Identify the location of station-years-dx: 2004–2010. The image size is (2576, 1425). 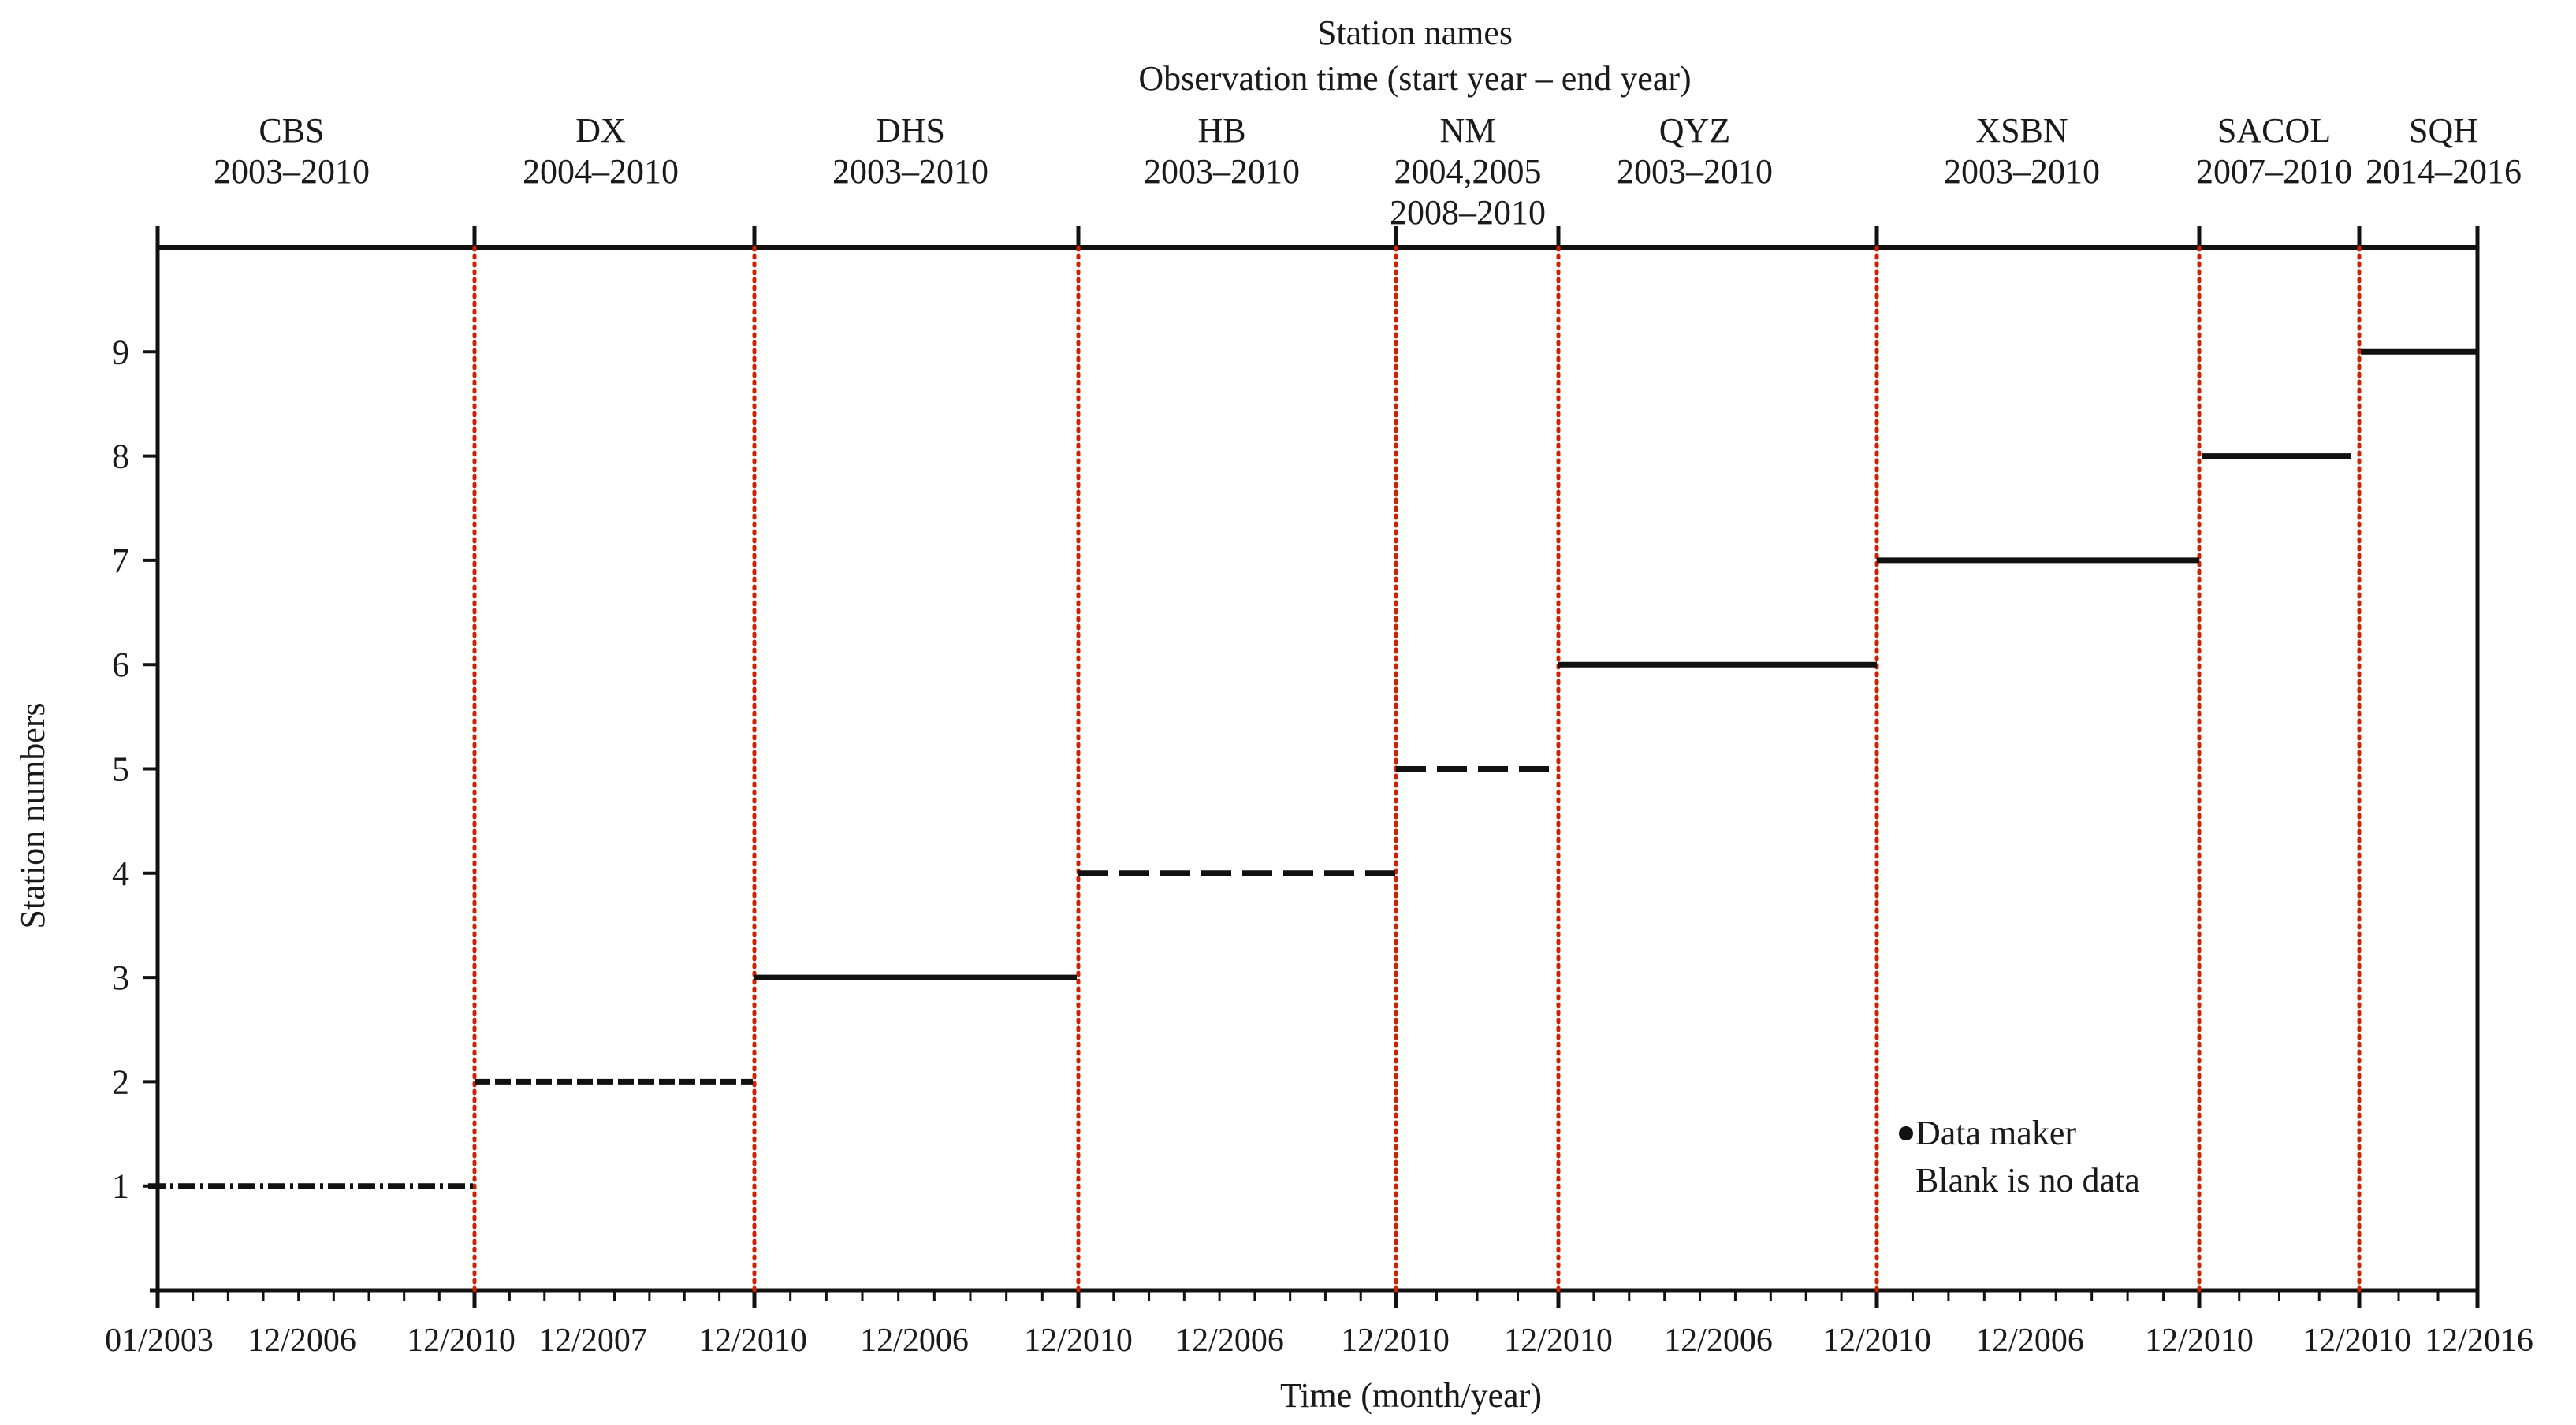
(601, 171).